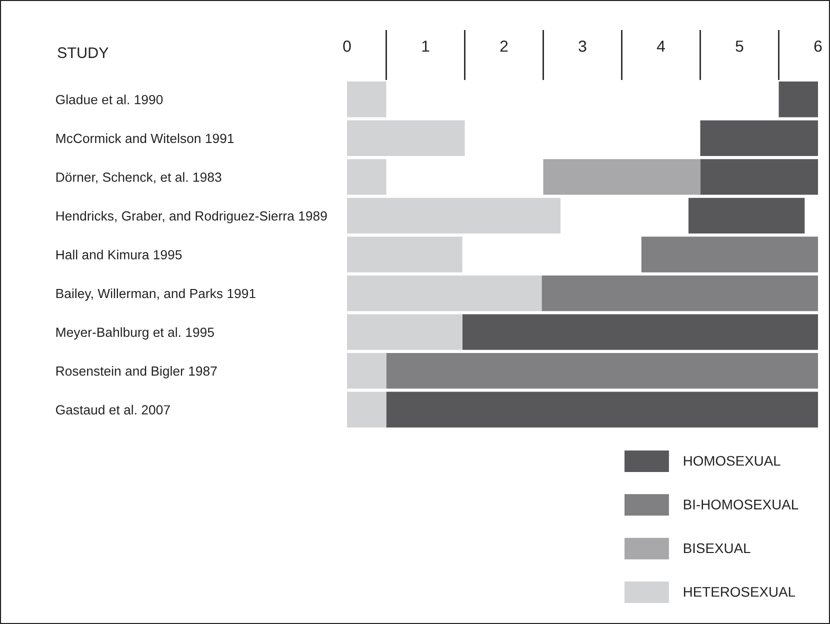 This screenshot has height=624, width=830. I want to click on legend-label: BI-HOMOSEXUAL, so click(741, 505).